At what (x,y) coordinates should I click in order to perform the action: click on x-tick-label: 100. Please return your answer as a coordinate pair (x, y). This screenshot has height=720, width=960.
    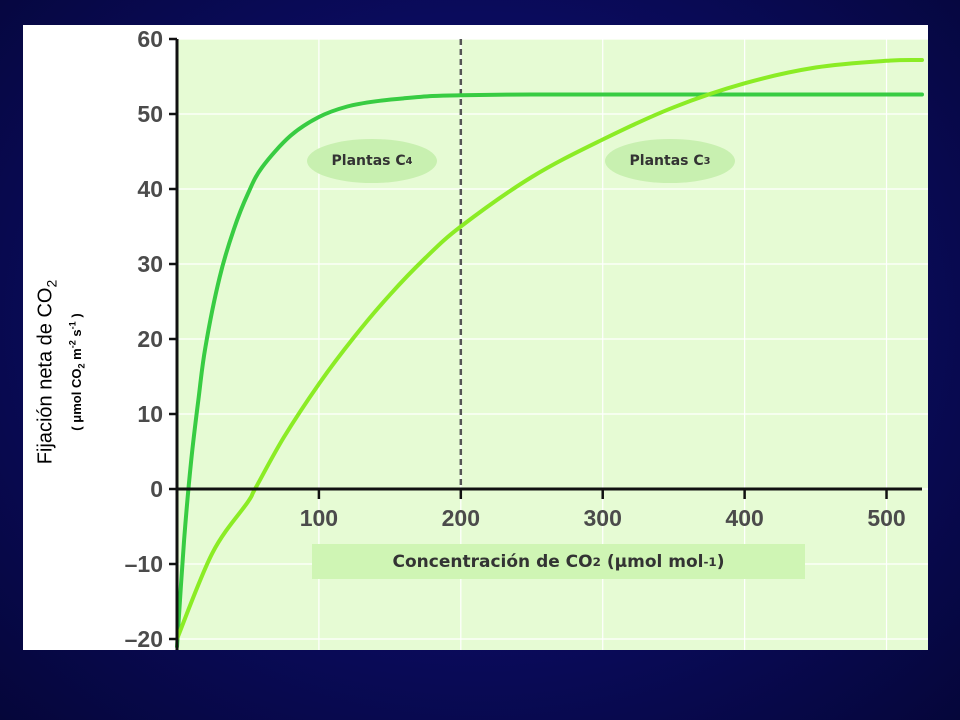
    Looking at the image, I should click on (319, 518).